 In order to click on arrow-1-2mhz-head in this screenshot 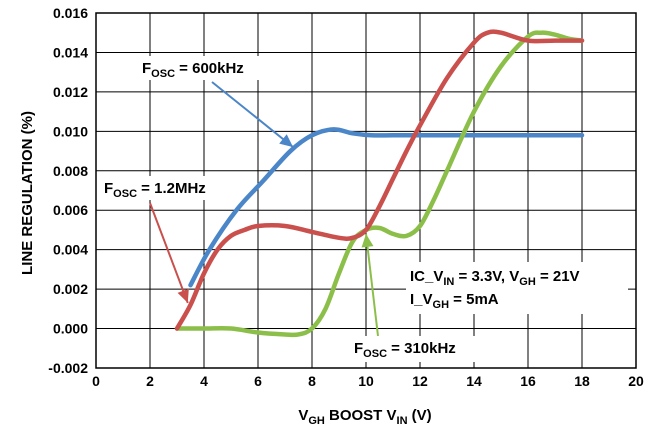, I will do `click(183, 295)`.